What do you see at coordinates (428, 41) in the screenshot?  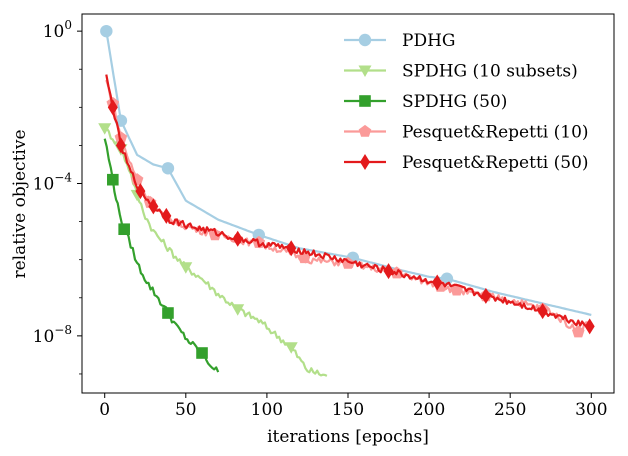 I see `legend-label-0: PDHG` at bounding box center [428, 41].